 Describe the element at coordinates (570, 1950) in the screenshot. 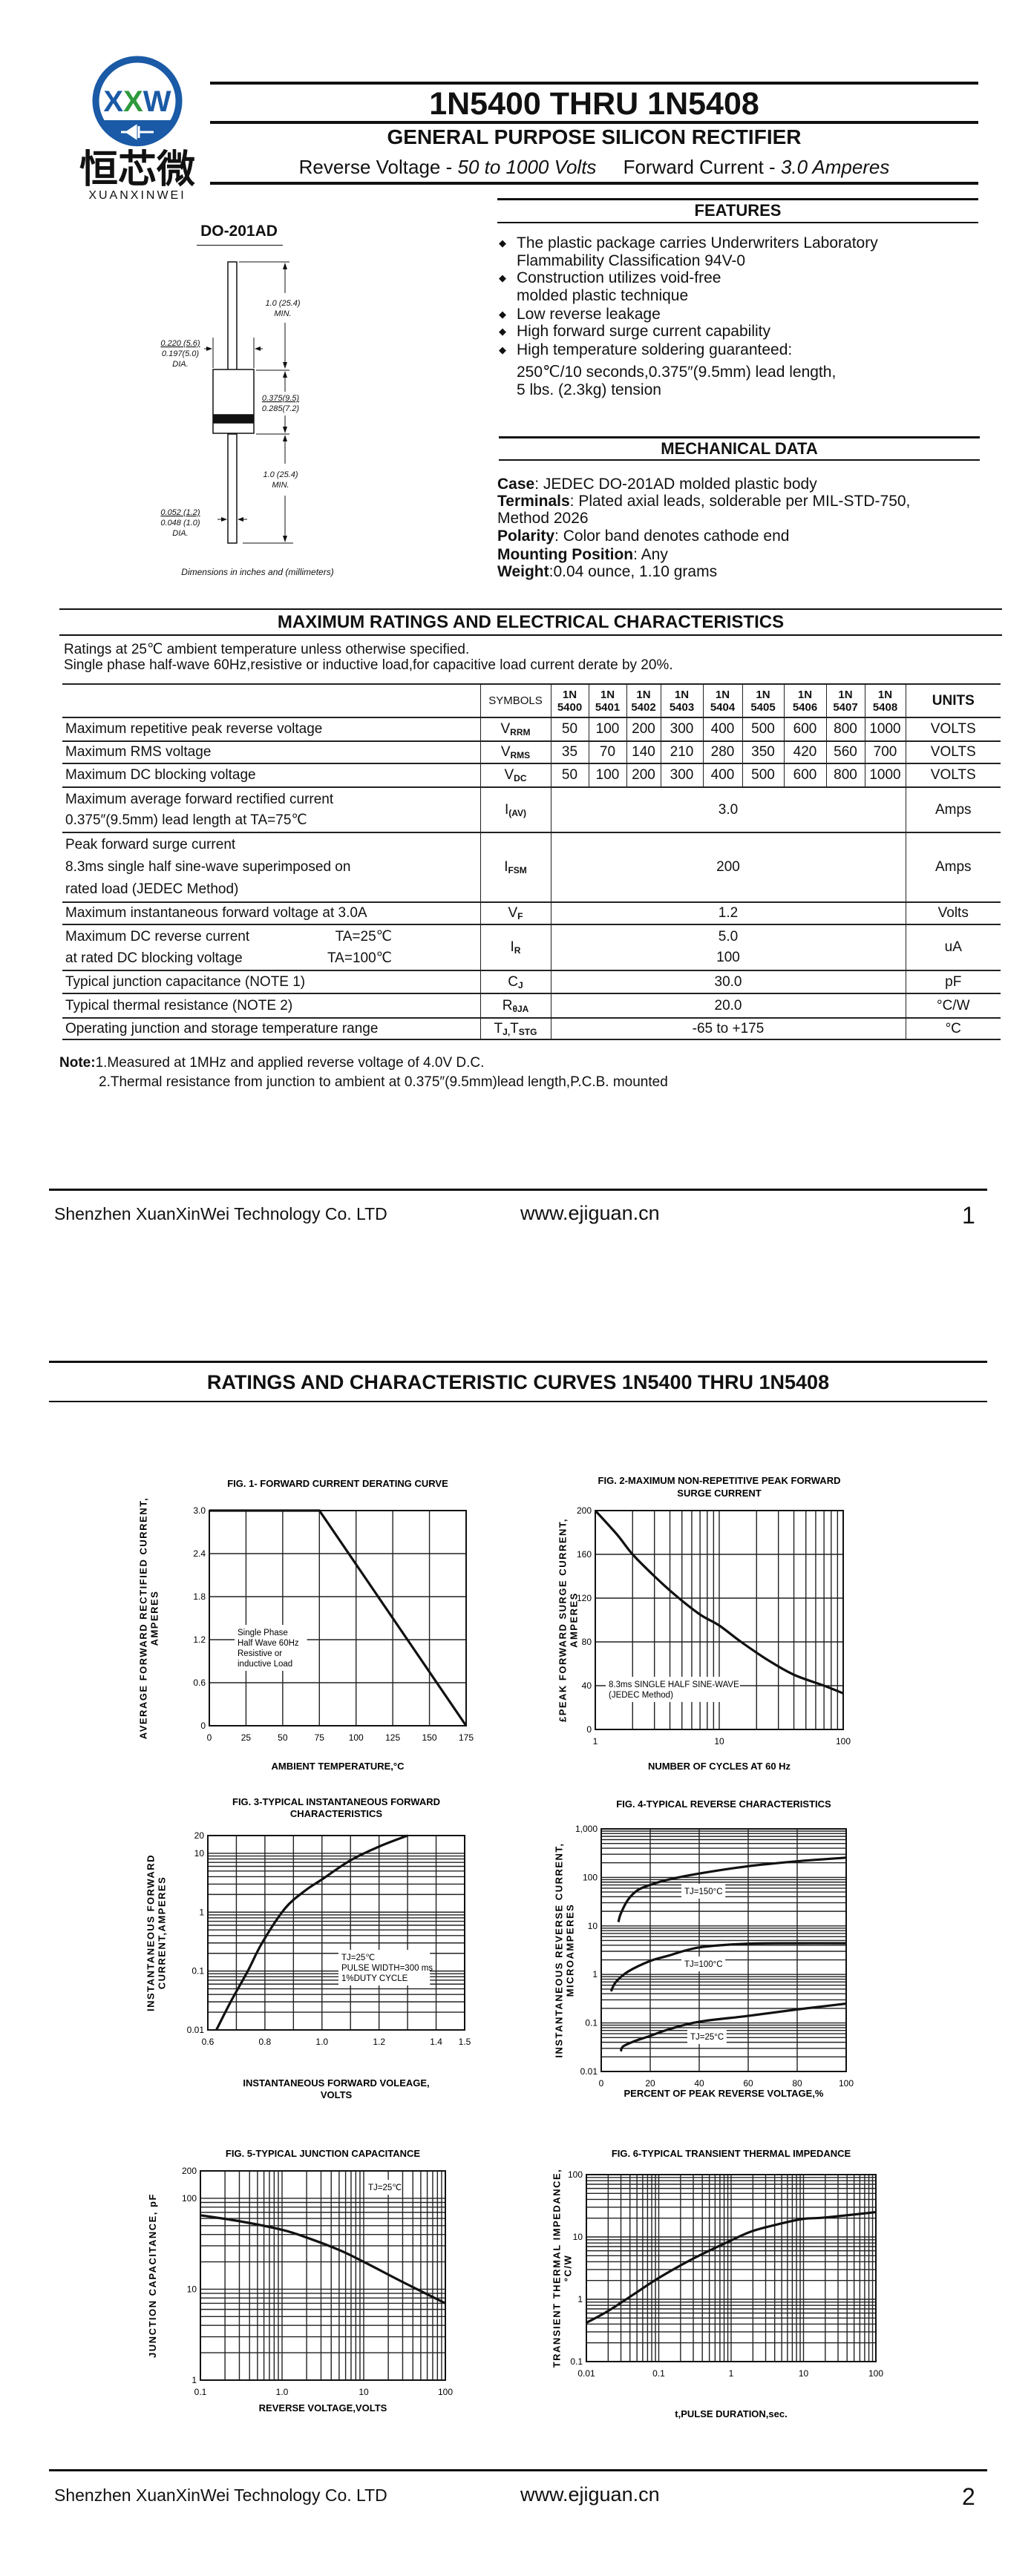

I see `y-axis-label: MICROAMPERES` at that location.